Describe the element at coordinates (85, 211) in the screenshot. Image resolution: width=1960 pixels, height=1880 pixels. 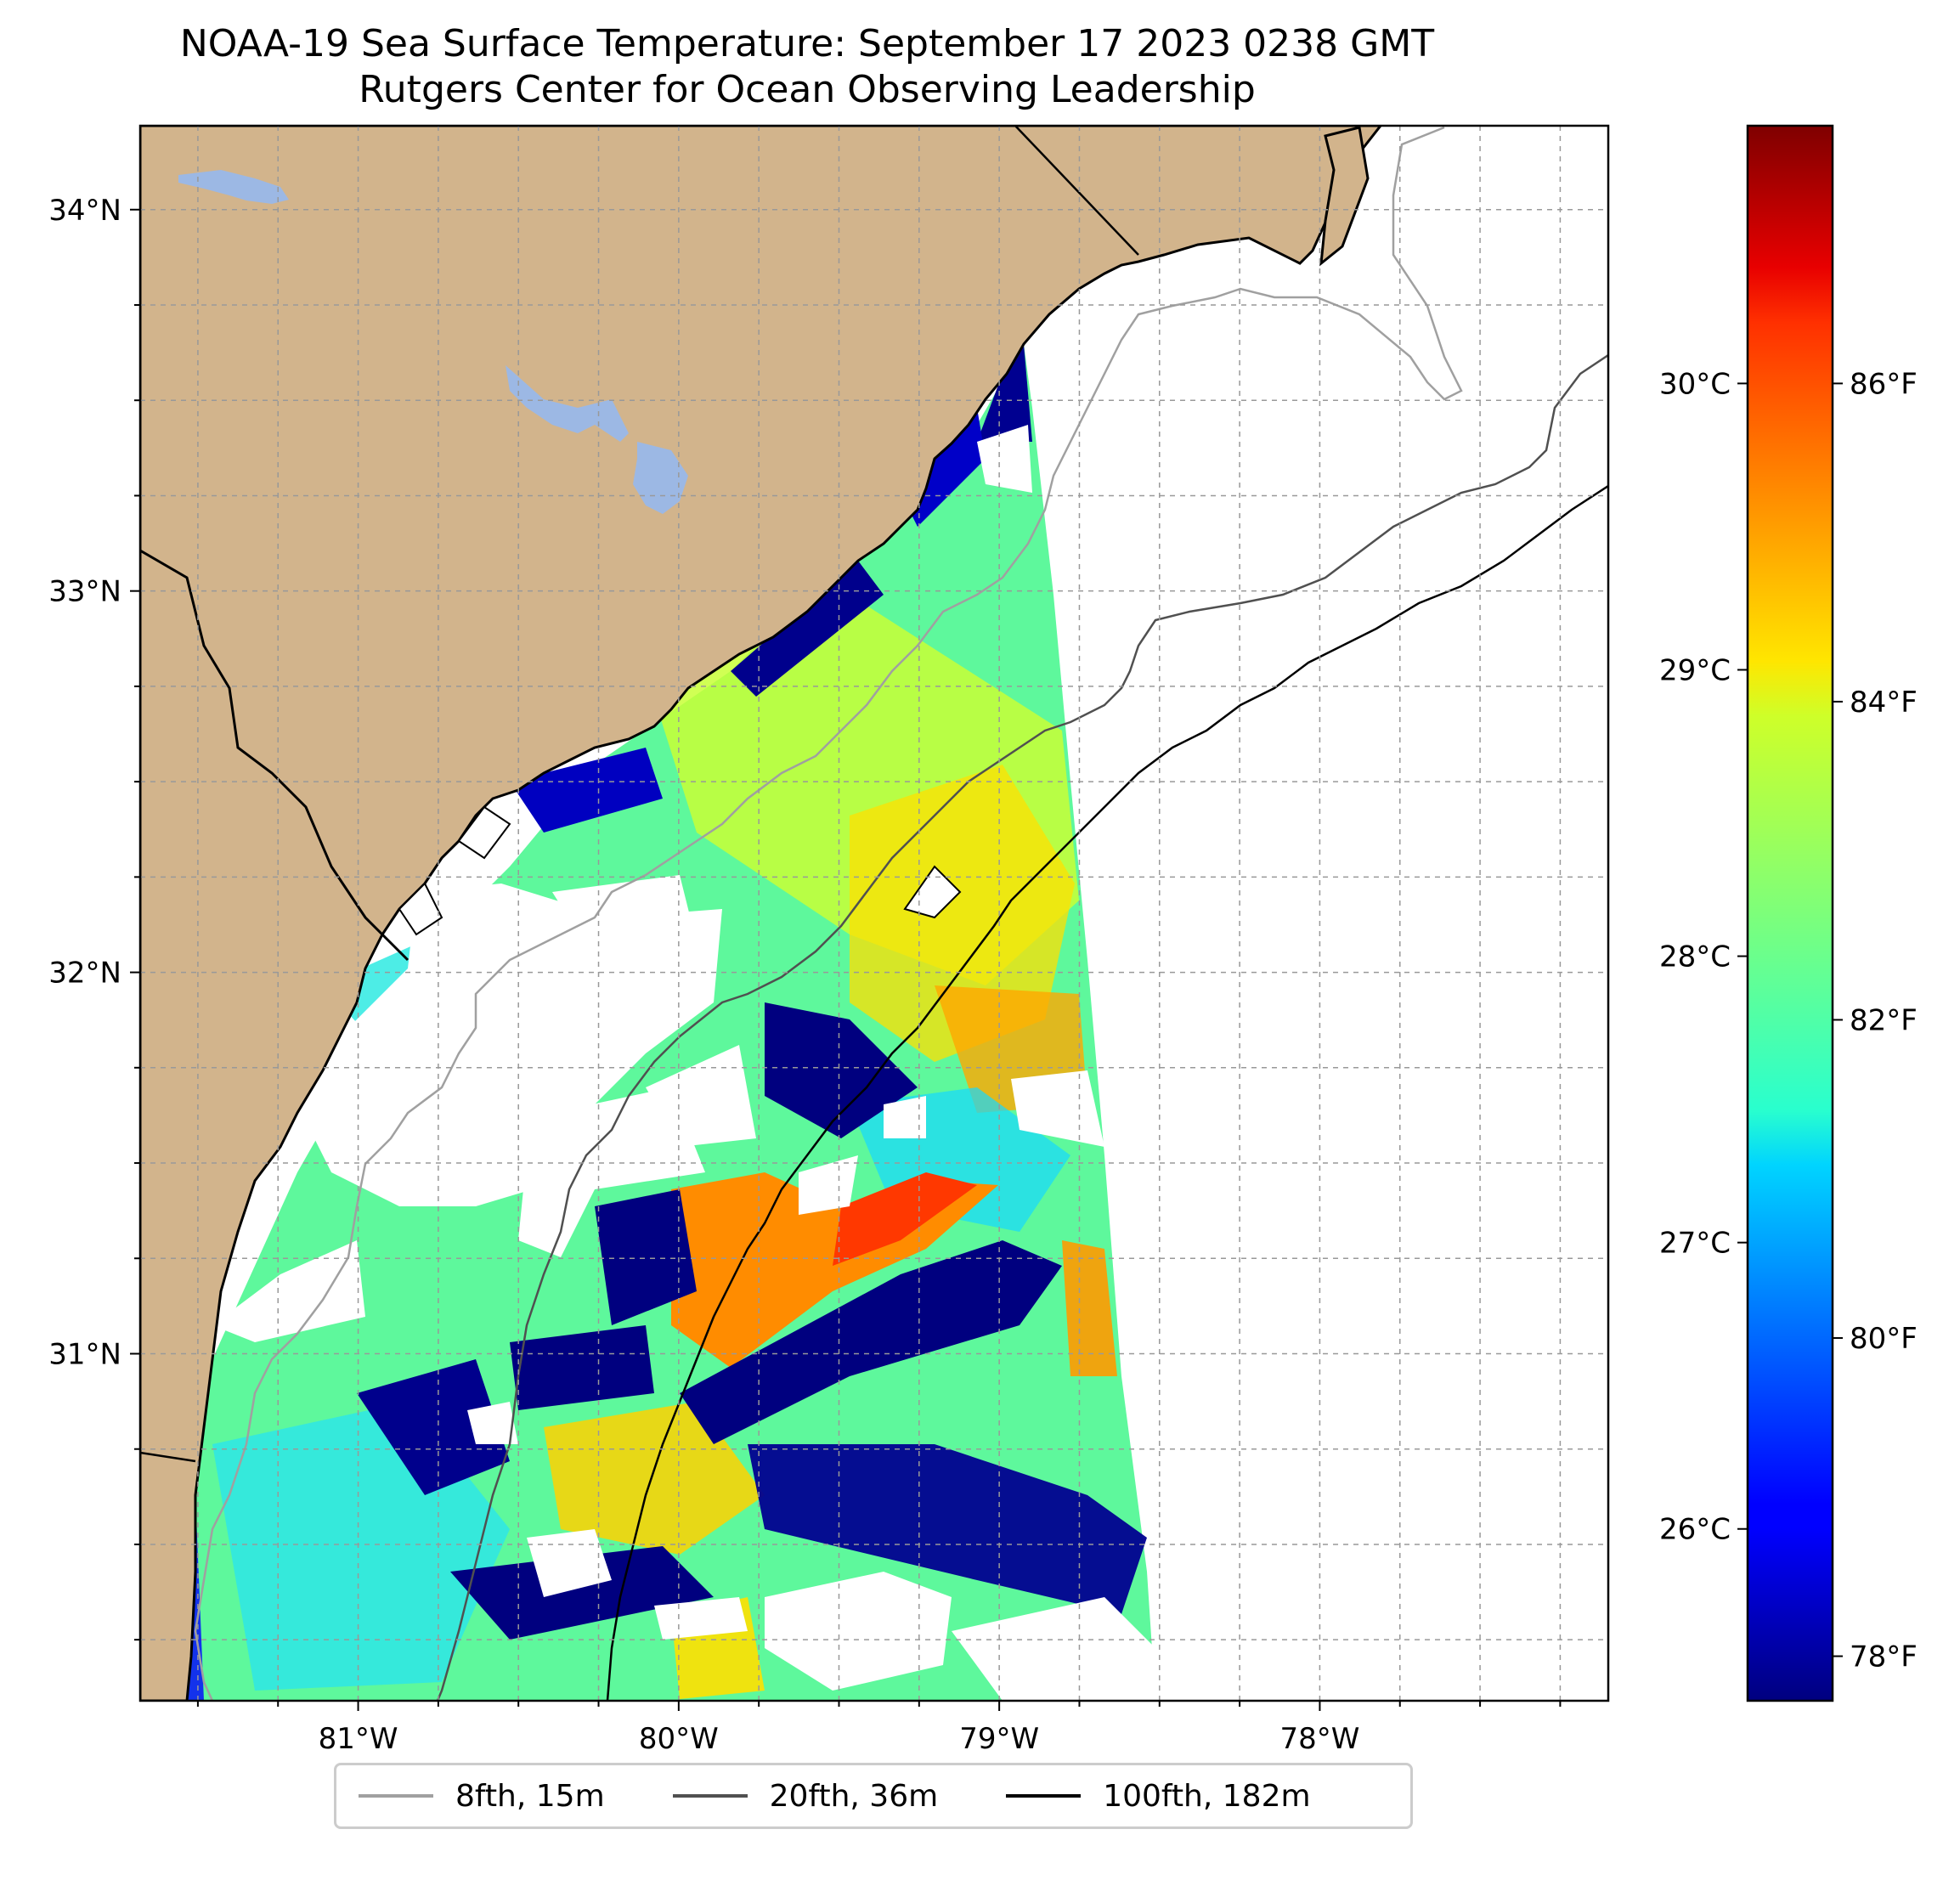
I see `lat-tick-label: 34°N` at that location.